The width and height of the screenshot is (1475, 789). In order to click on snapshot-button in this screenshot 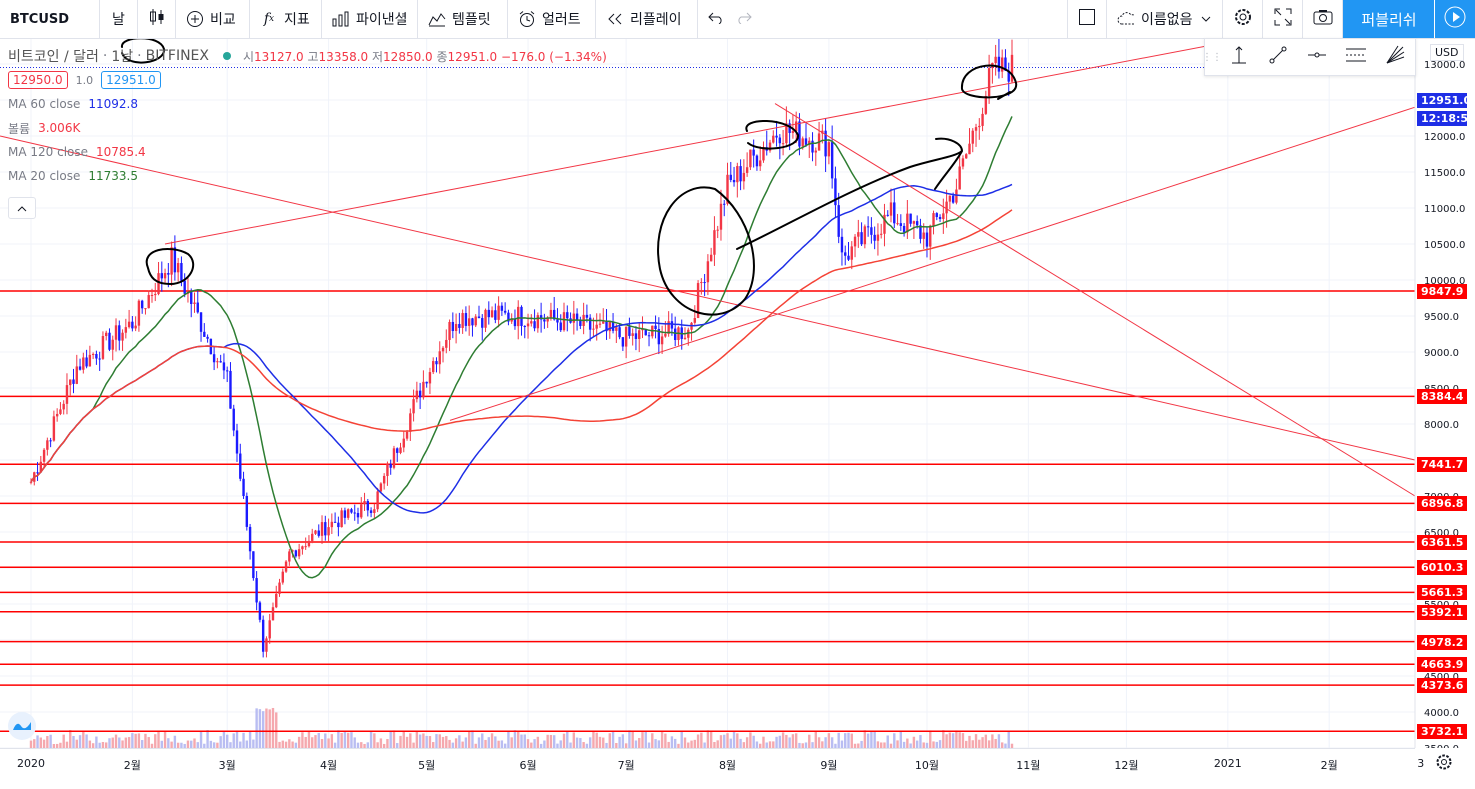, I will do `click(1323, 19)`.